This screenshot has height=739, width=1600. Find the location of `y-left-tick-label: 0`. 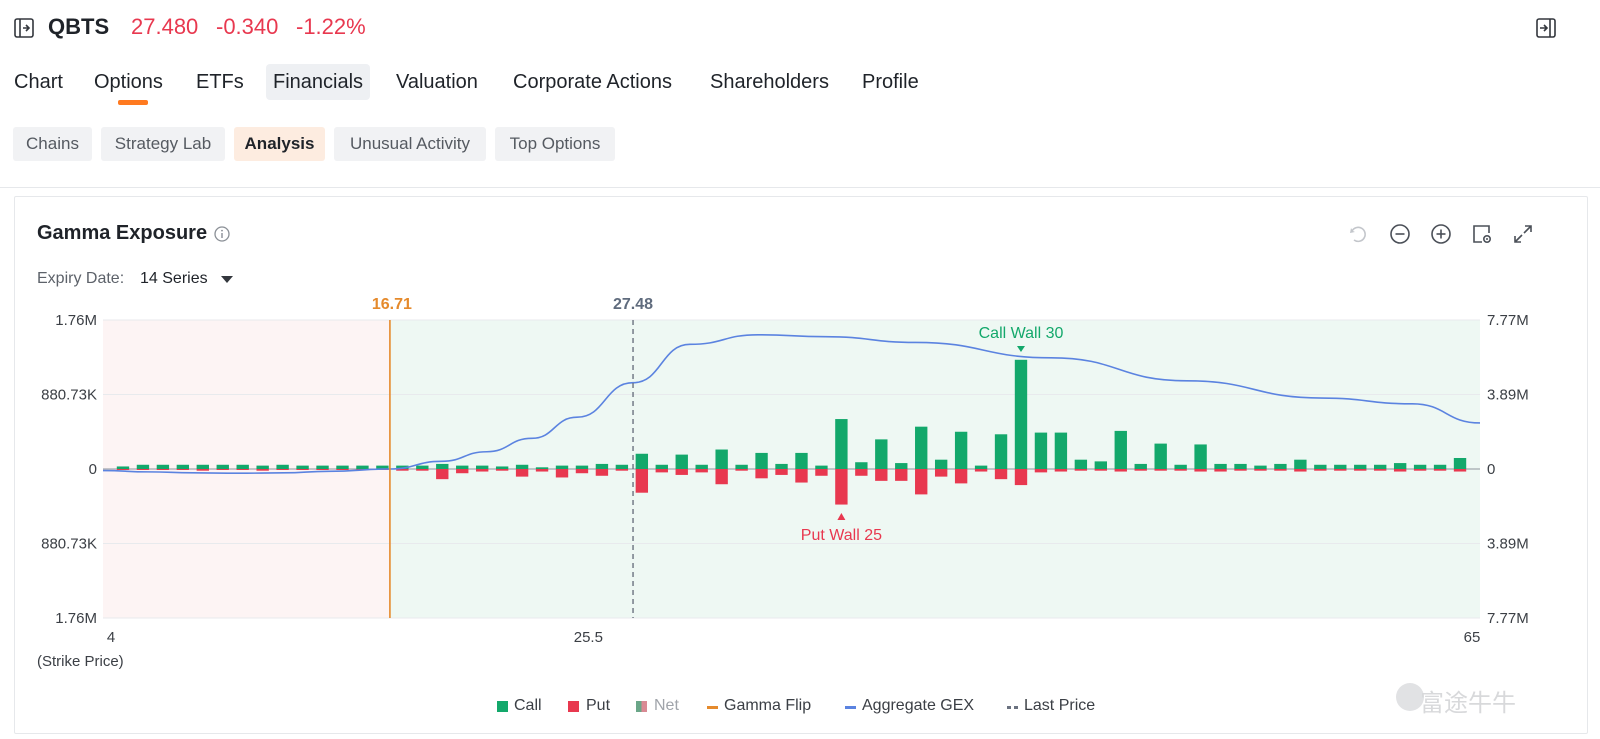

y-left-tick-label: 0 is located at coordinates (93, 469).